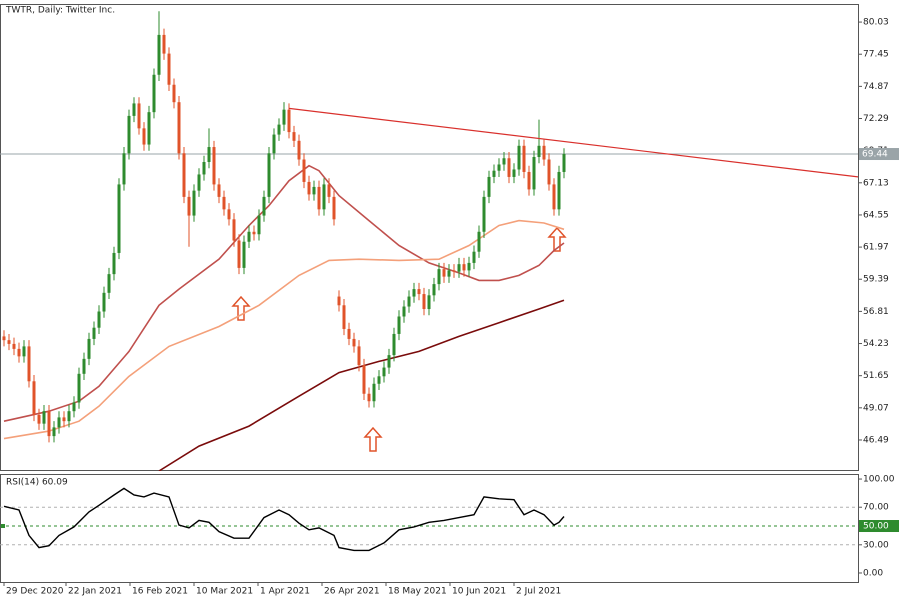 Image resolution: width=900 pixels, height=600 pixels. Describe the element at coordinates (876, 183) in the screenshot. I see `y-tick-label: 67.13` at that location.